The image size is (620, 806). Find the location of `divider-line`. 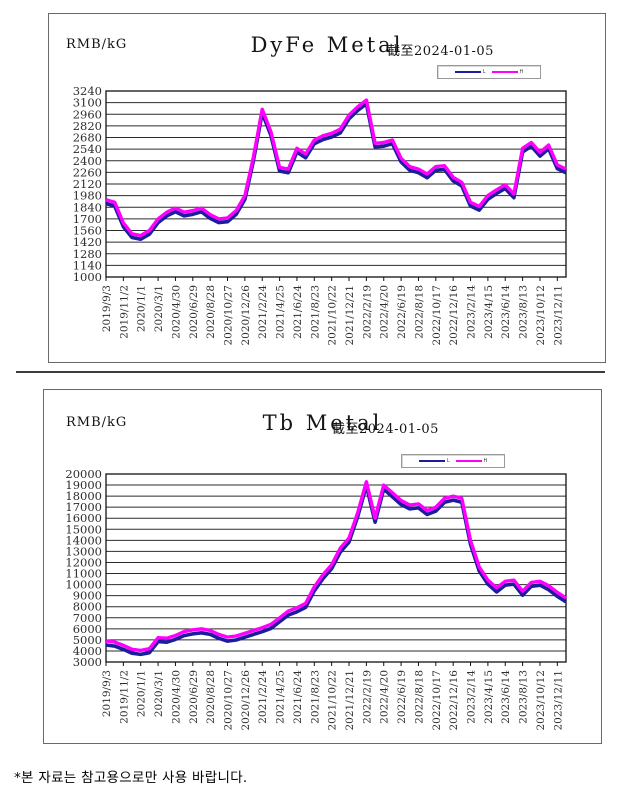

divider-line is located at coordinates (310, 372).